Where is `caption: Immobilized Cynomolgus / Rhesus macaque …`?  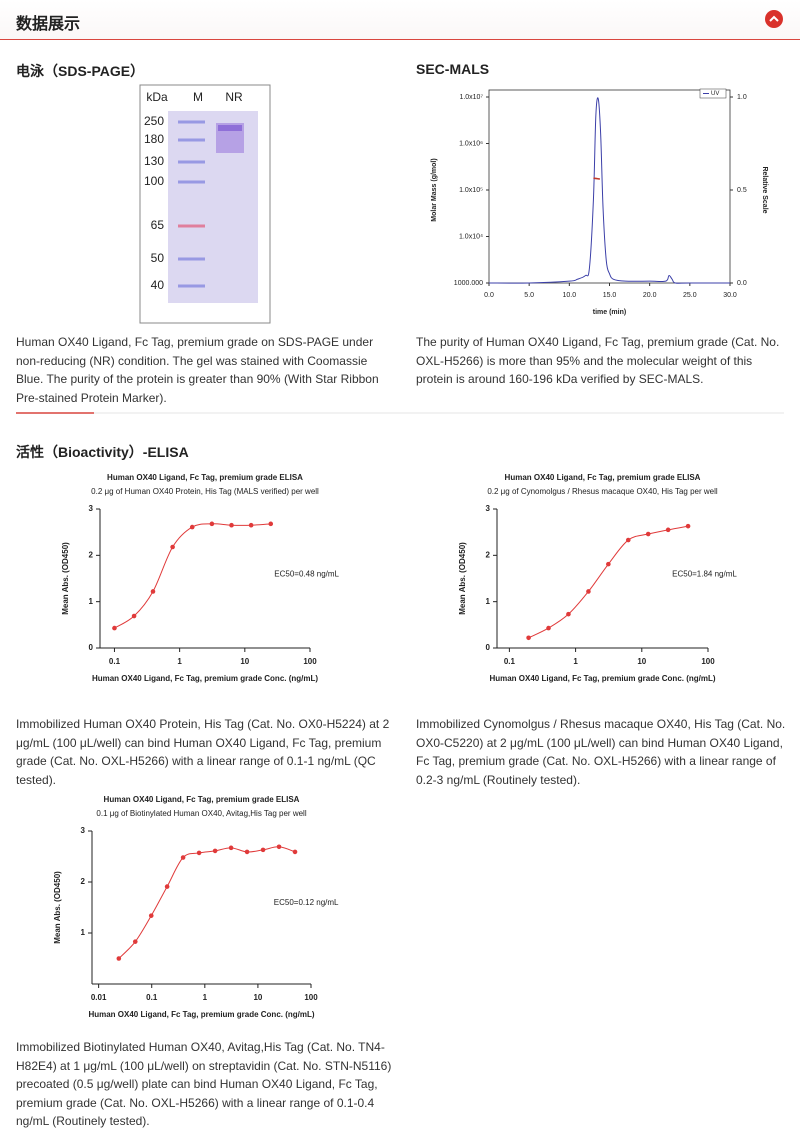 caption: Immobilized Cynomolgus / Rhesus macaque … is located at coordinates (601, 752).